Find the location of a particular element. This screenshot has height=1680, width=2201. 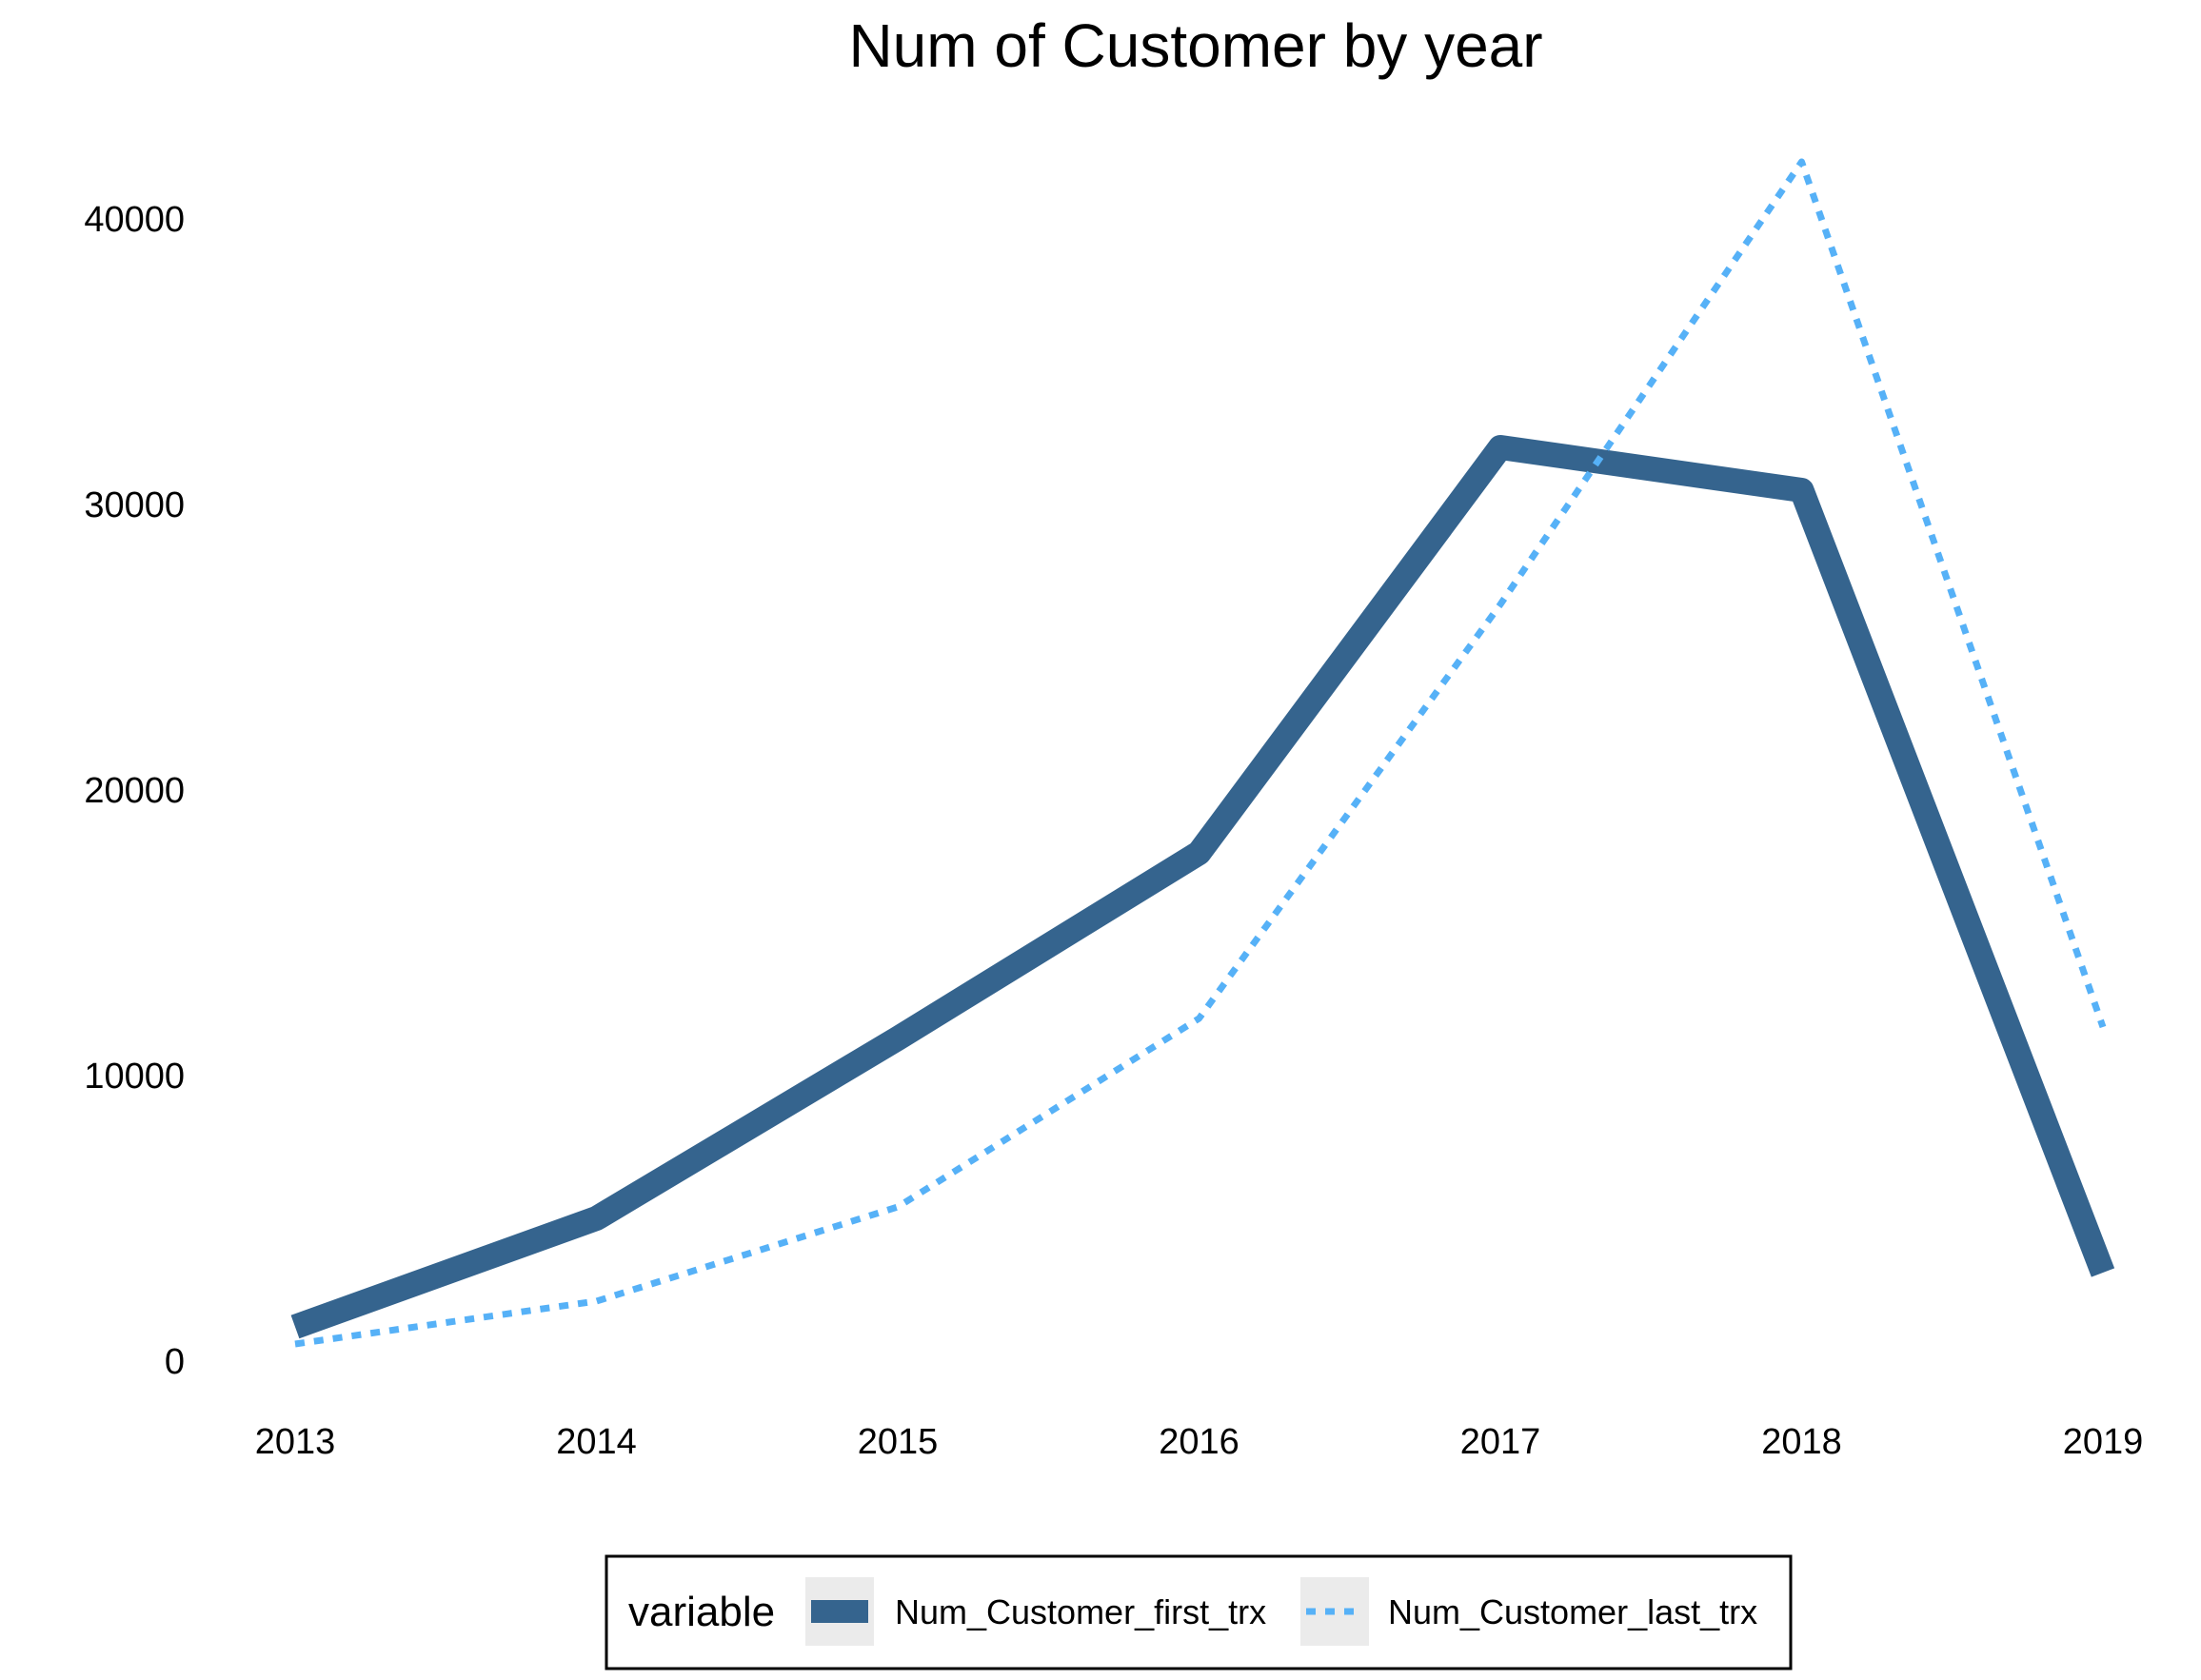

x-tick-label: 2018 is located at coordinates (1801, 1442).